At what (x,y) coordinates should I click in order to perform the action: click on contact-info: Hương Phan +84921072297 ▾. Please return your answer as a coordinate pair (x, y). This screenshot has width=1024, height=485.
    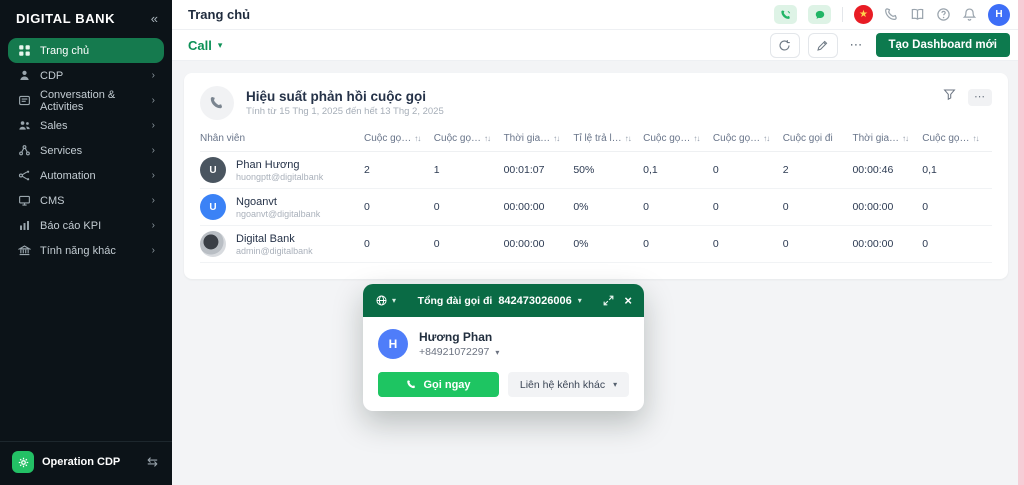
    Looking at the image, I should click on (459, 344).